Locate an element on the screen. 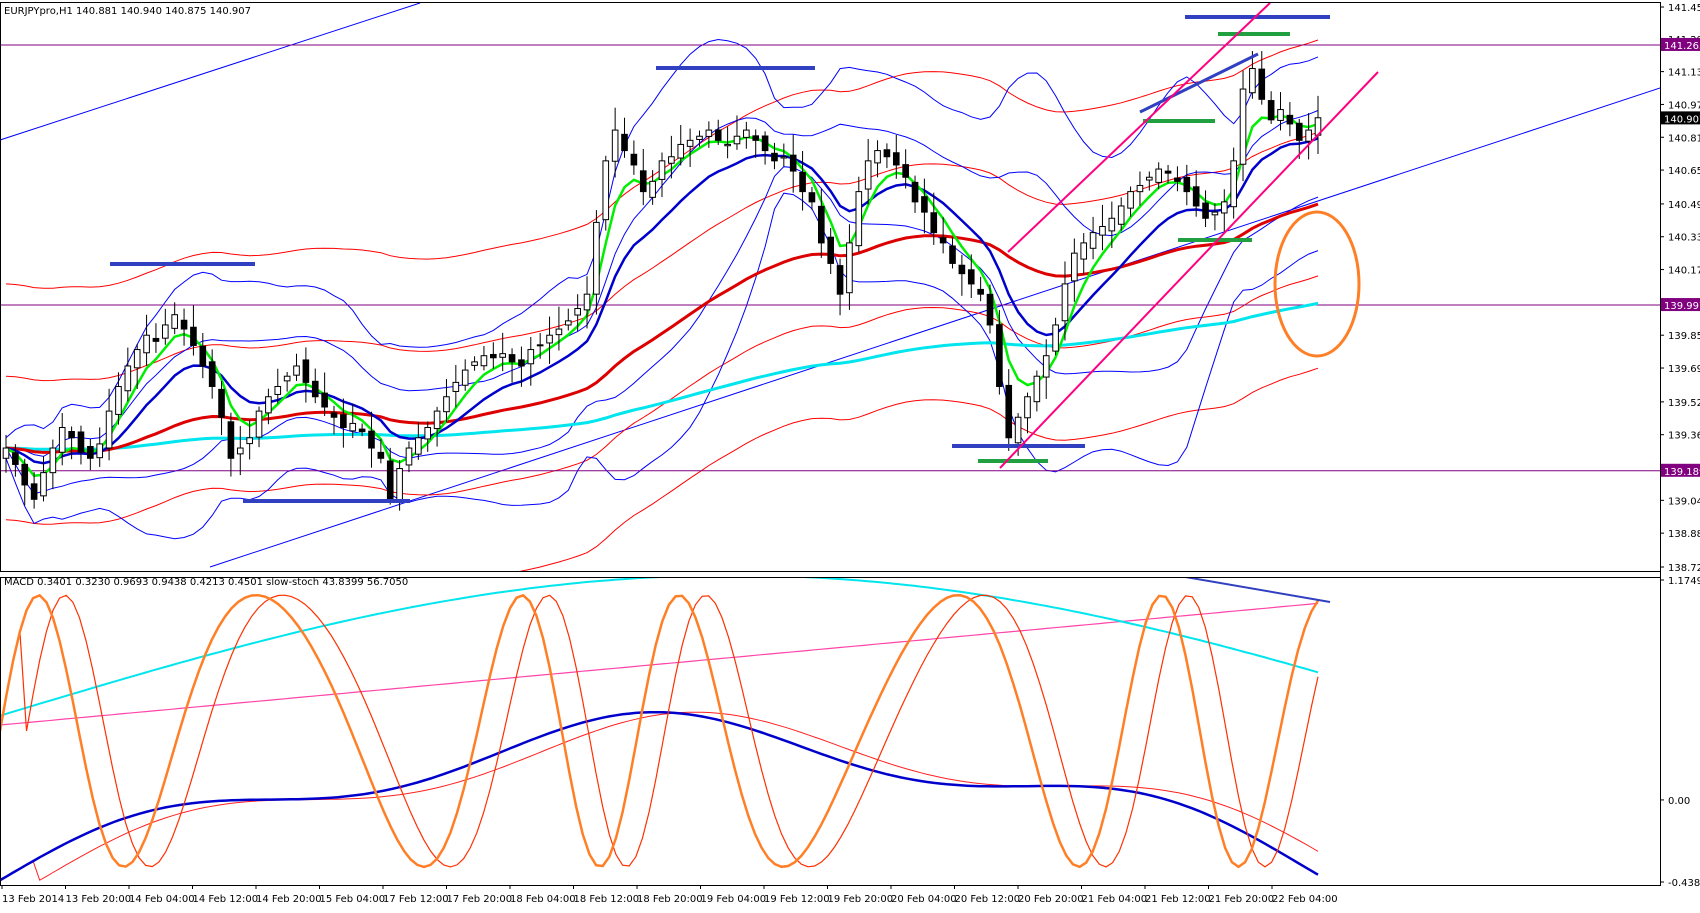 This screenshot has width=1700, height=913. trendline-upper-left is located at coordinates (211, 72).